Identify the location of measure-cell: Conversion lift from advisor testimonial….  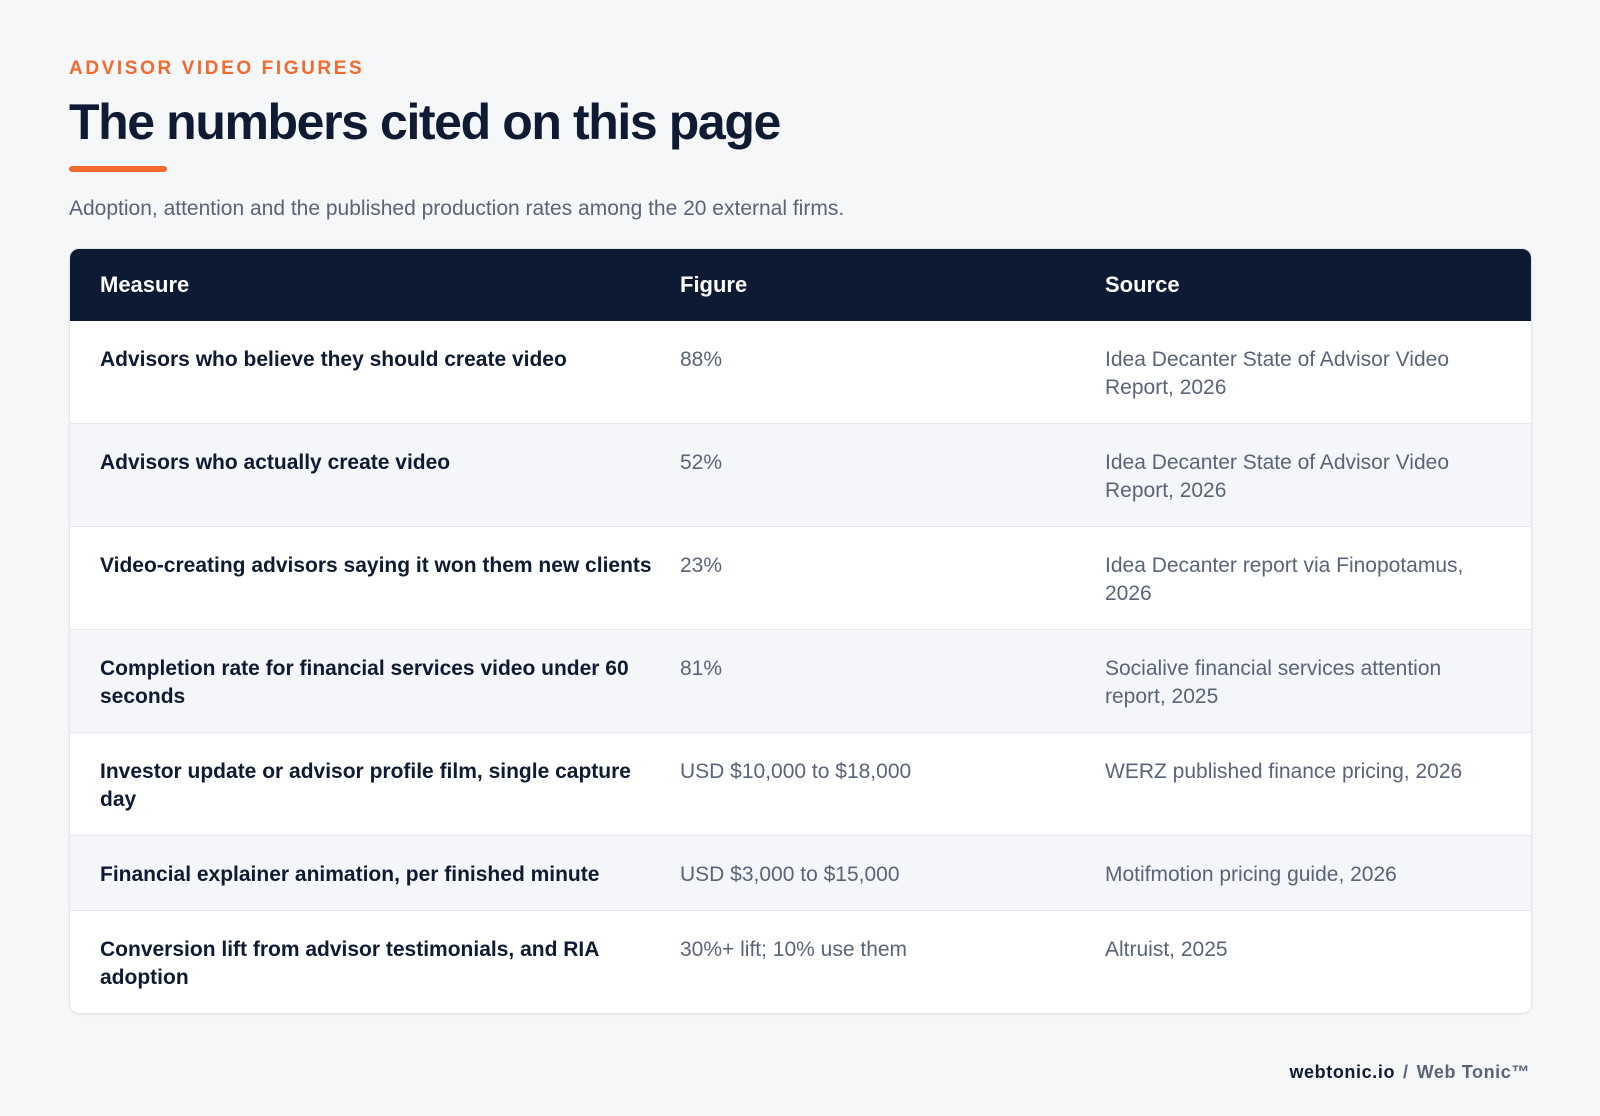
(349, 963).